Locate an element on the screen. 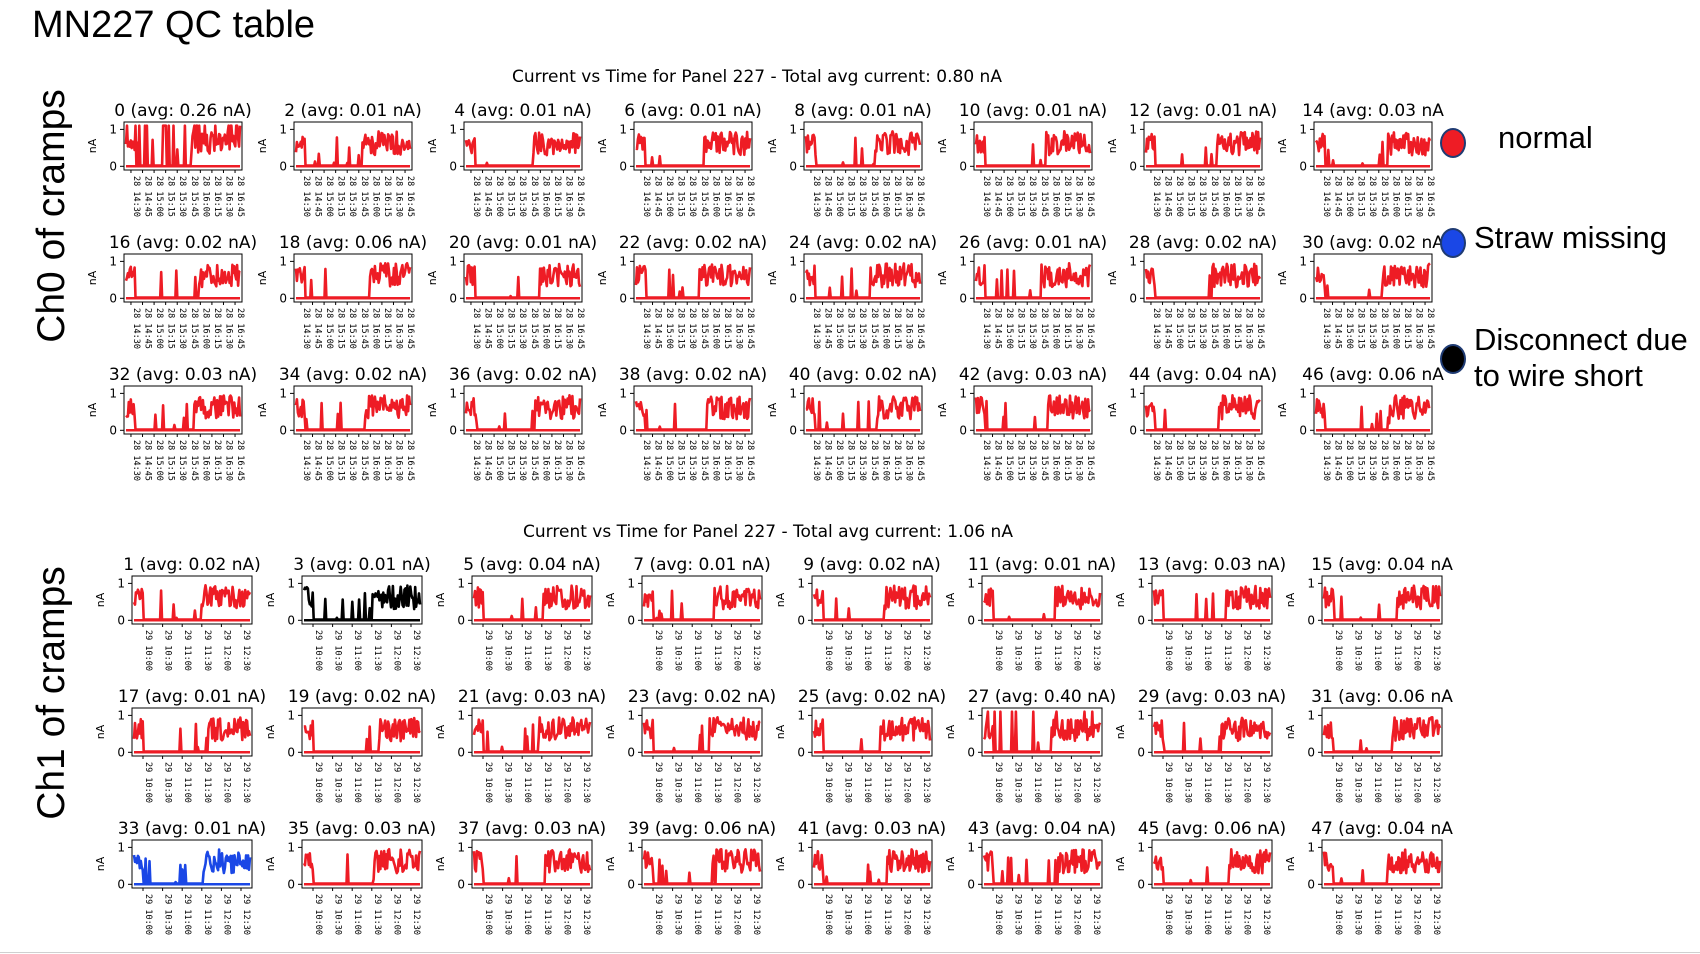  panel-title: 32 (avg: 0.03 nA) is located at coordinates (183, 375).